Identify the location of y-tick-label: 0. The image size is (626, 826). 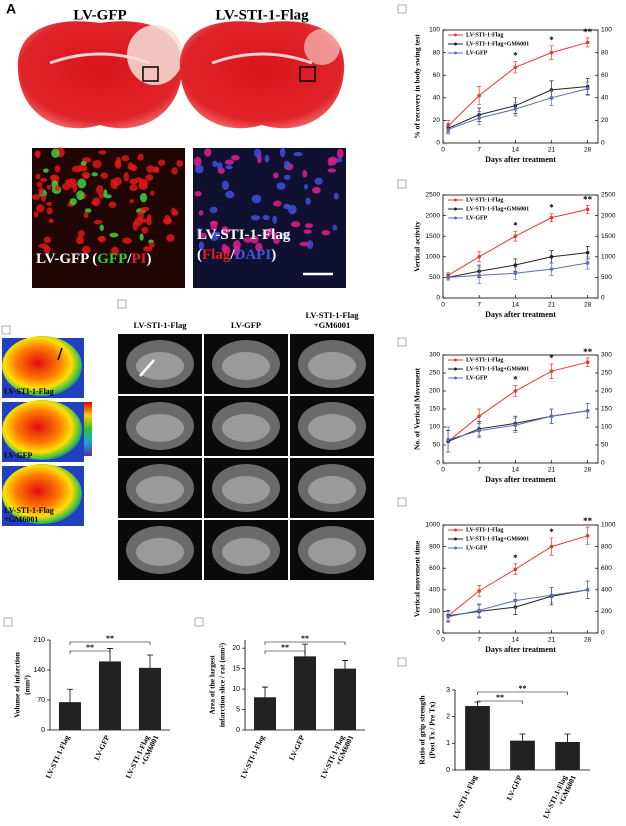
(438, 298).